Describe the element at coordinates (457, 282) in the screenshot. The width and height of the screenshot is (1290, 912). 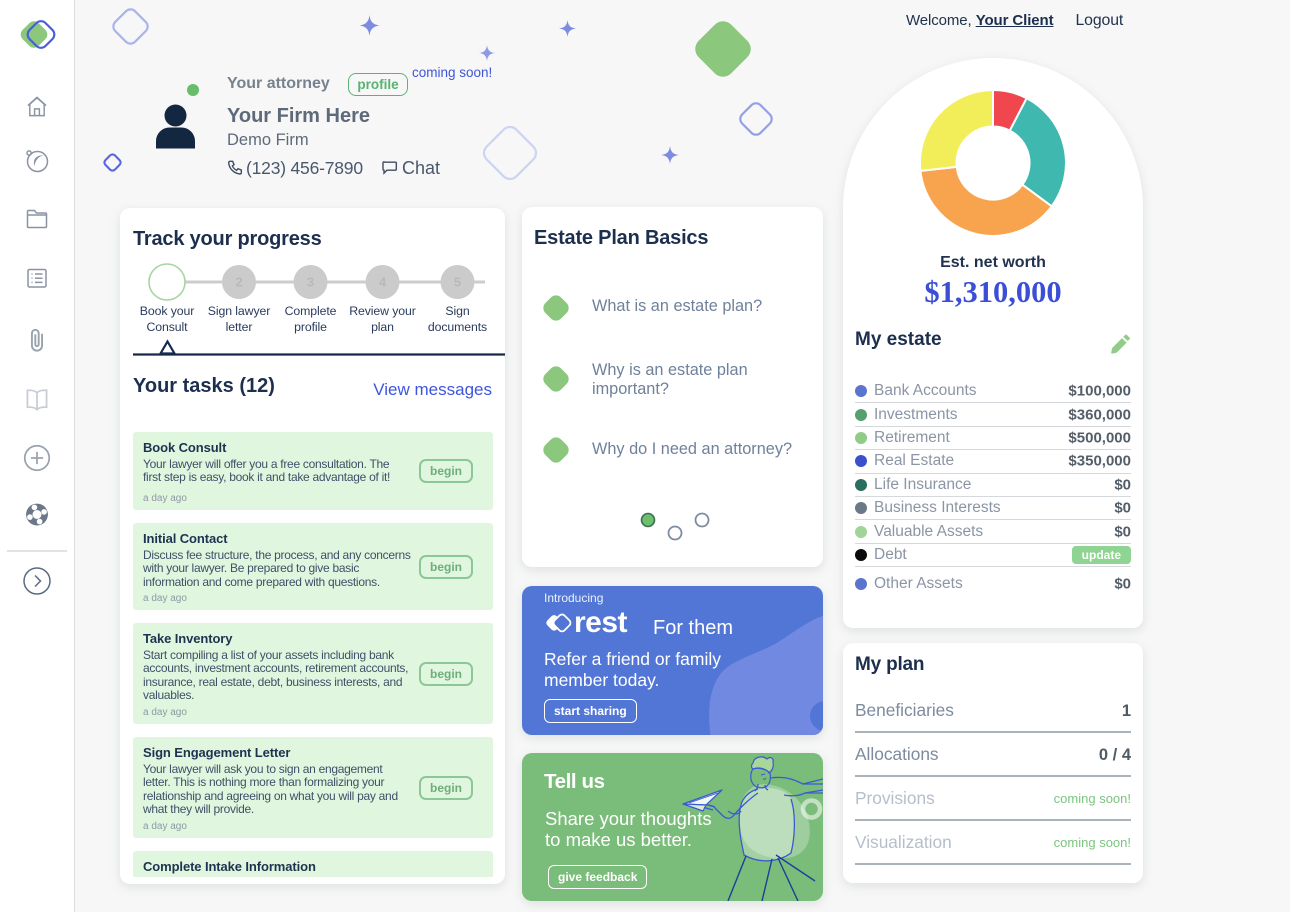
I see `svg-text: 5` at that location.